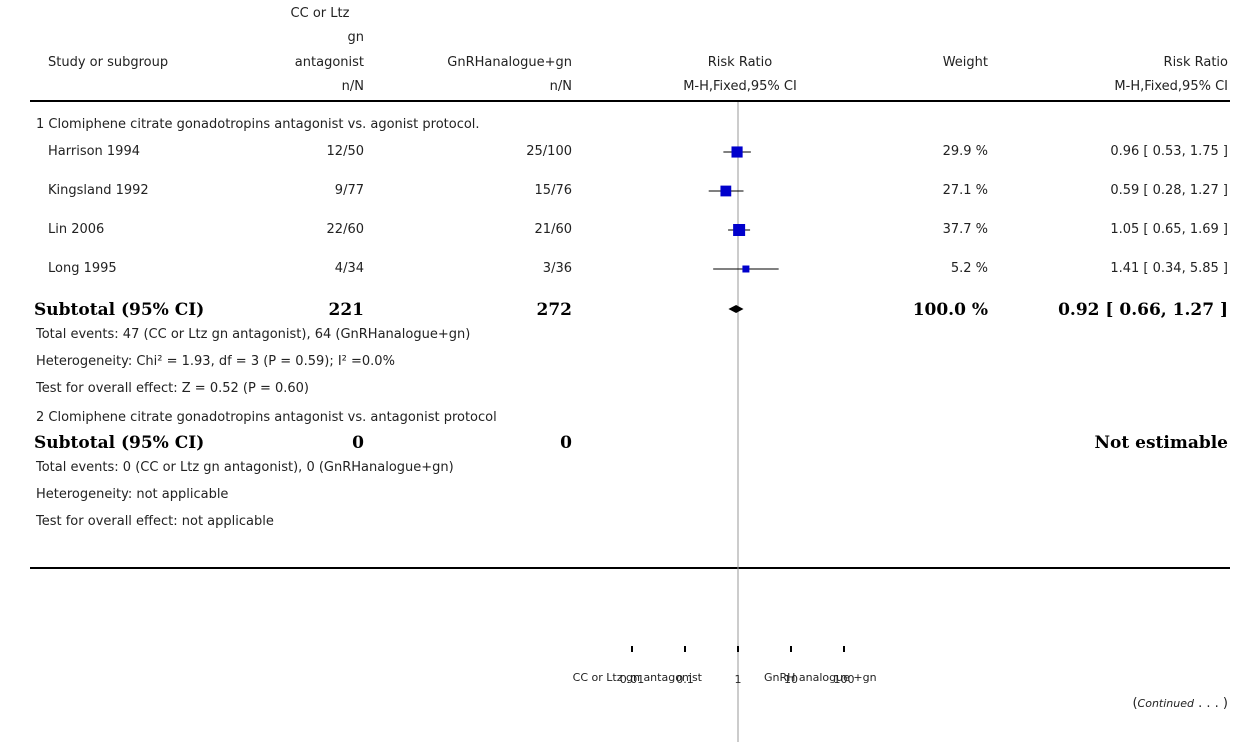  Describe the element at coordinates (560, 86) in the screenshot. I see `col-ctrl-subheader: n/N` at that location.